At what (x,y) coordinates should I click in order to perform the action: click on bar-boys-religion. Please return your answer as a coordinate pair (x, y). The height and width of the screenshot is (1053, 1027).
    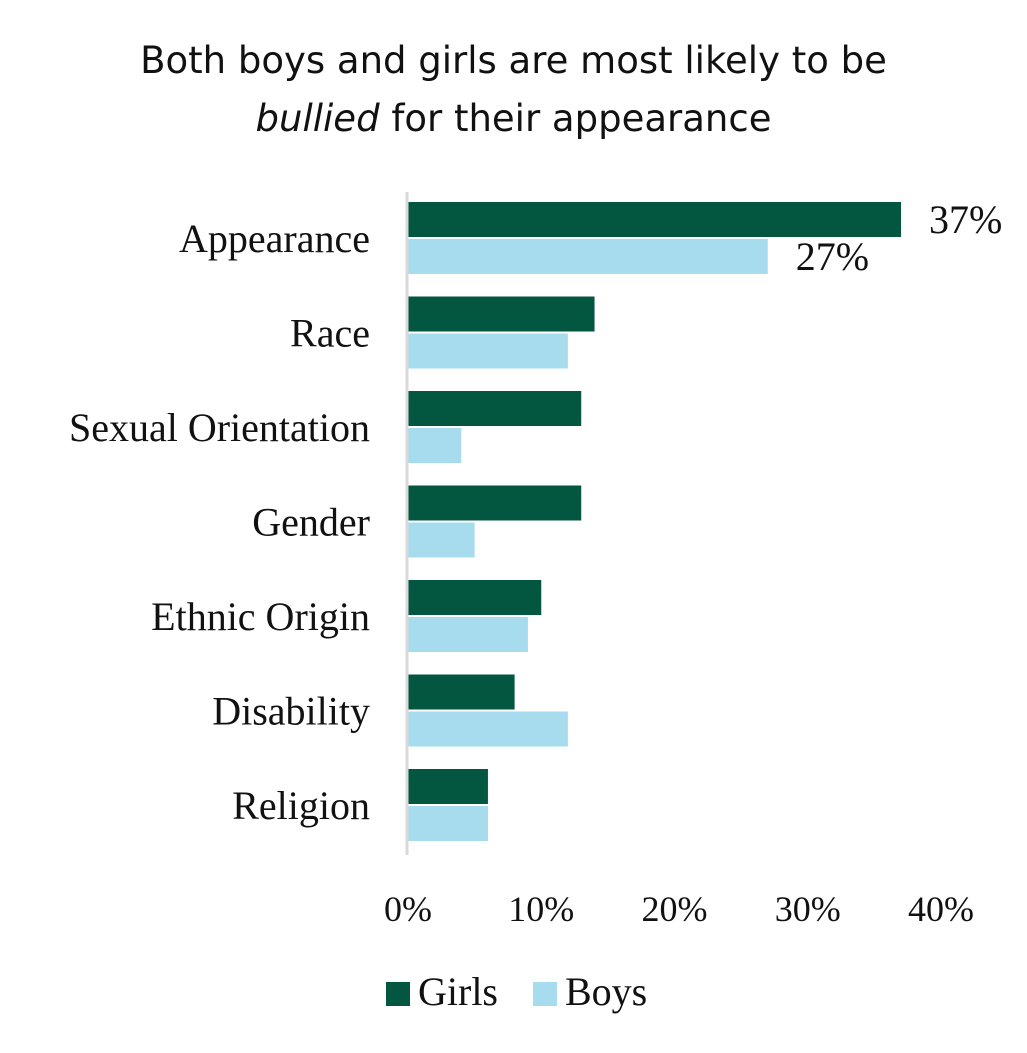
    Looking at the image, I should click on (448, 823).